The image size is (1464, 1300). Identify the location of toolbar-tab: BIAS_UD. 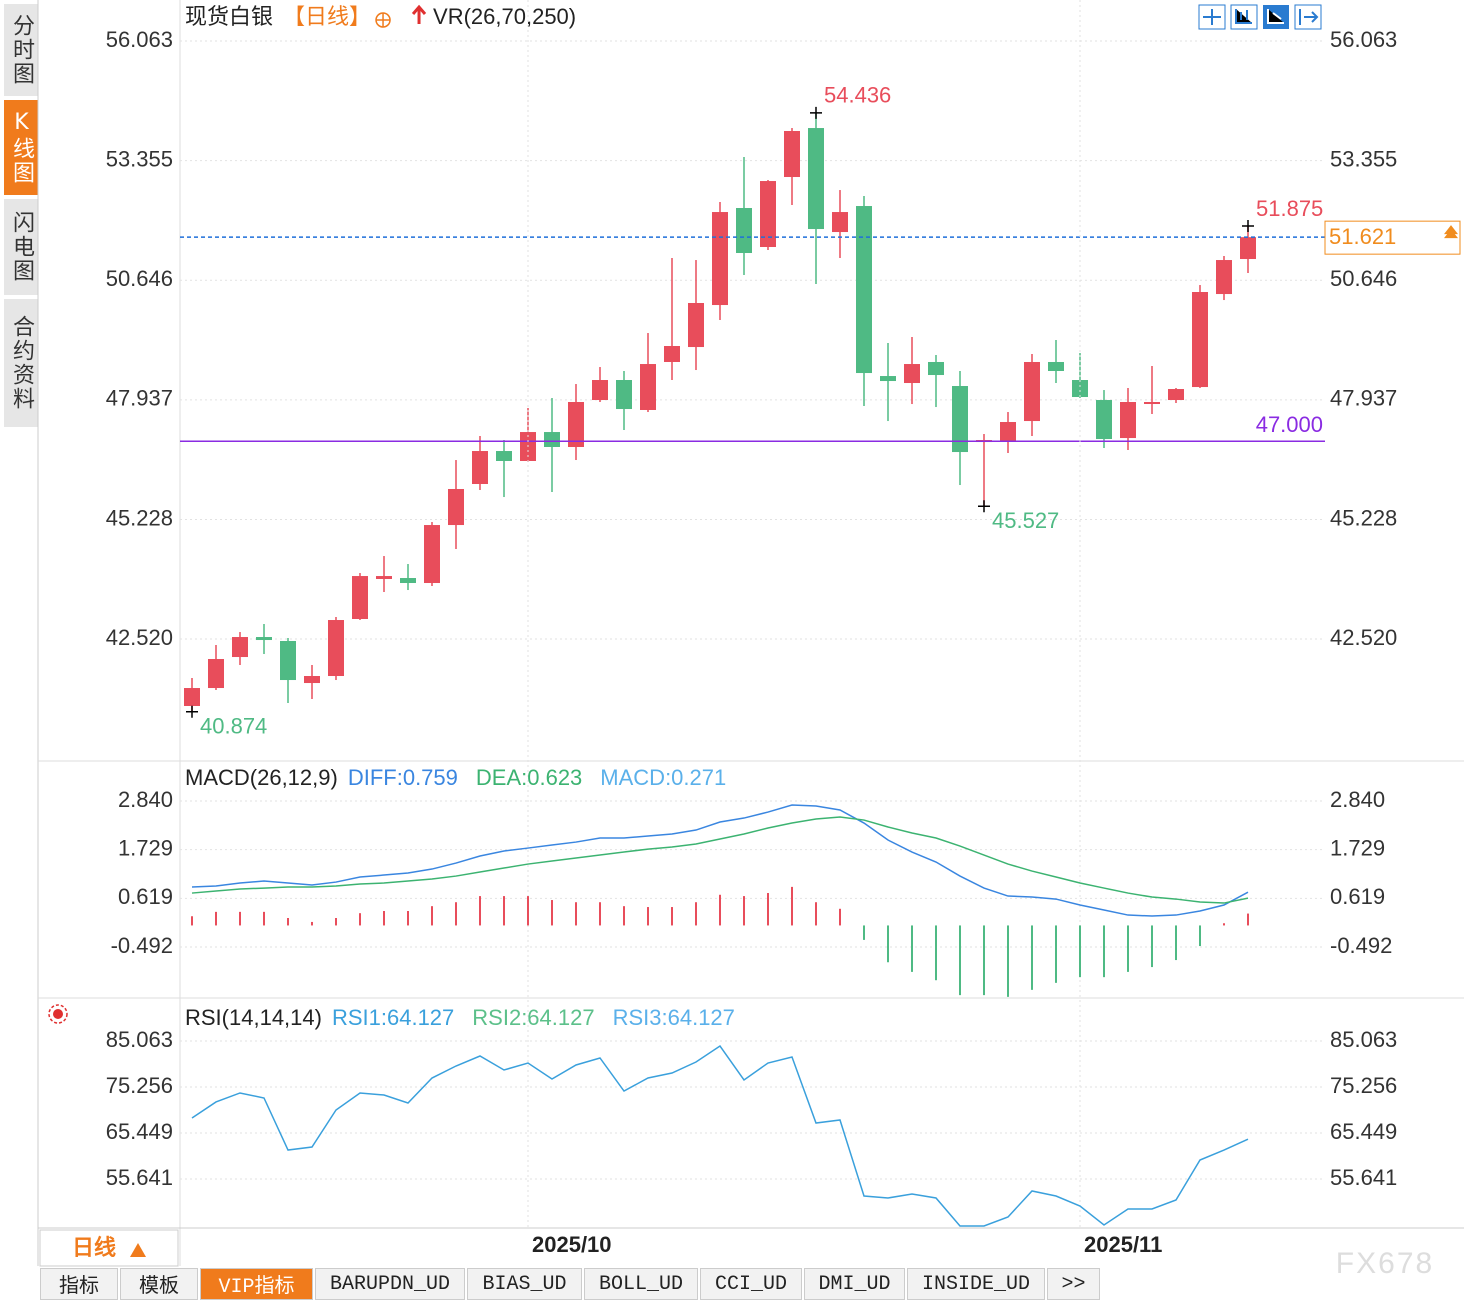
(524, 1284).